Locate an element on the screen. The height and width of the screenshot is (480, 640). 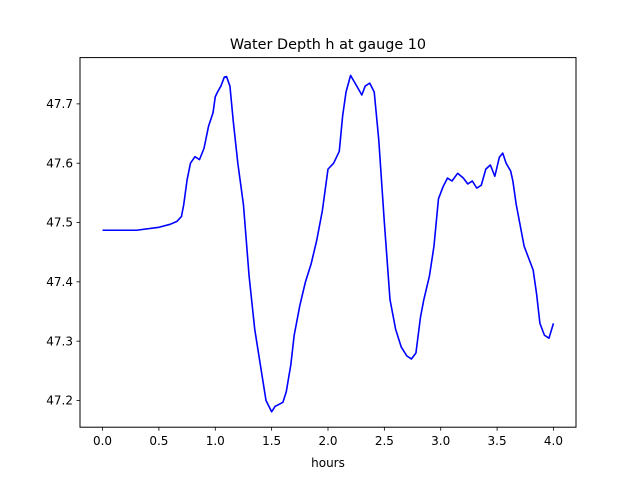
x-tick-label: 4.0 is located at coordinates (553, 441).